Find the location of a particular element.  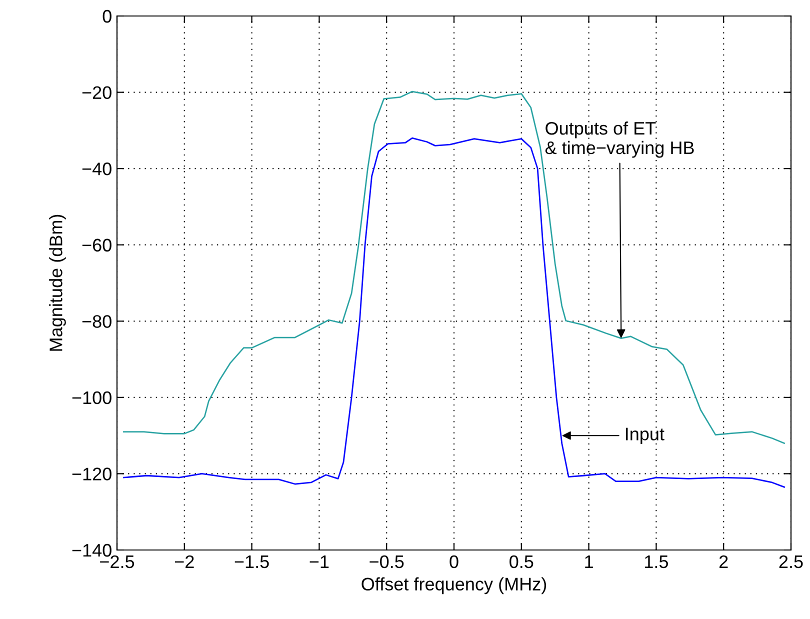

x-tick-label: 2.5 is located at coordinates (791, 561).